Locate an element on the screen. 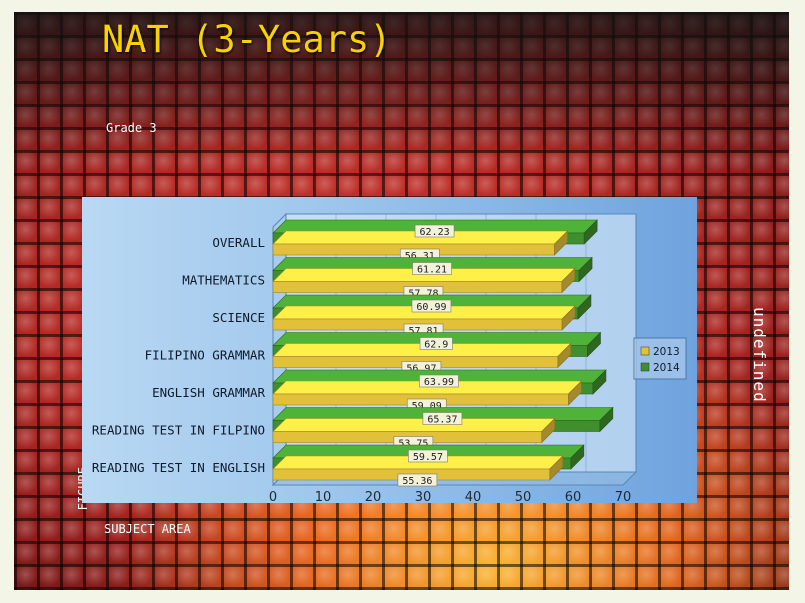  category-label: SCIENCE is located at coordinates (238, 317).